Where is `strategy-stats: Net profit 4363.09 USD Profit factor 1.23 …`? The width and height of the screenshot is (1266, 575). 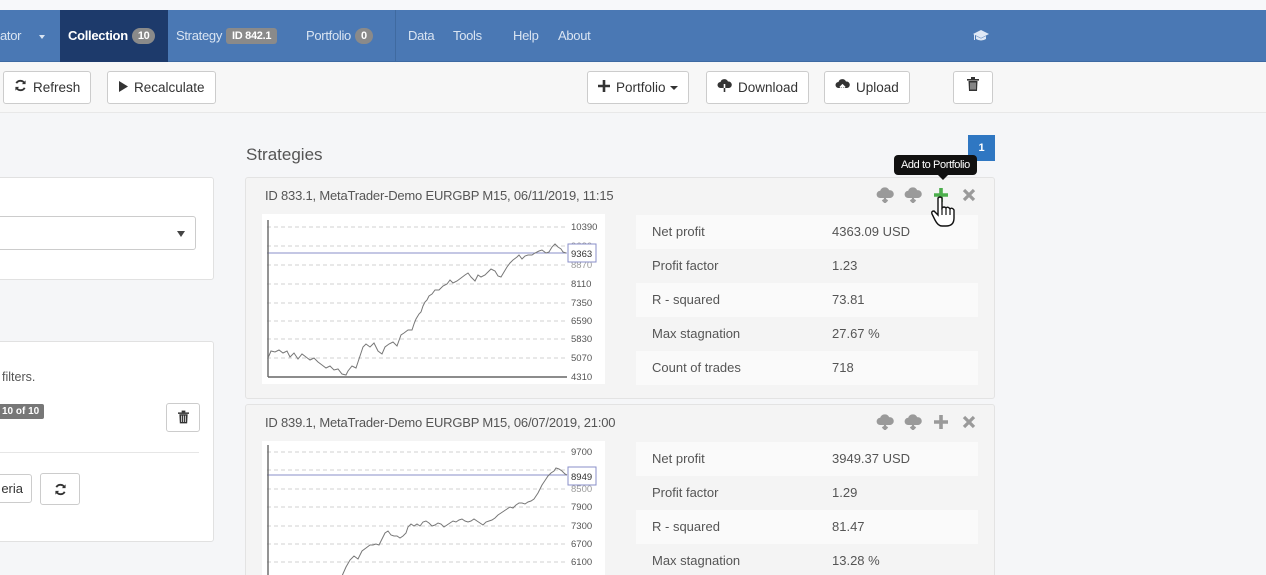 strategy-stats: Net profit 4363.09 USD Profit factor 1.23 … is located at coordinates (807, 300).